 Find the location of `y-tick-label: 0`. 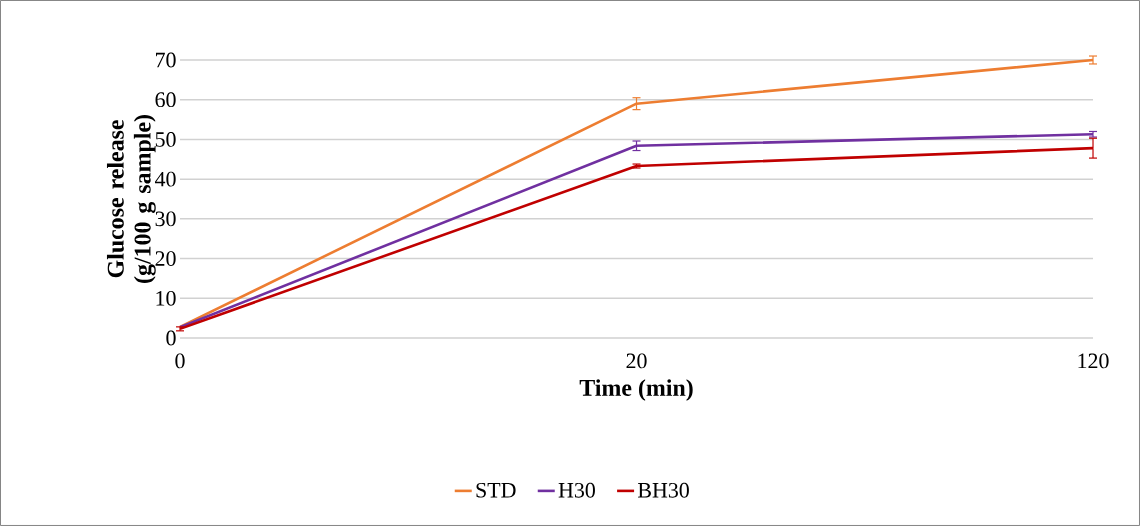

y-tick-label: 0 is located at coordinates (171, 338).